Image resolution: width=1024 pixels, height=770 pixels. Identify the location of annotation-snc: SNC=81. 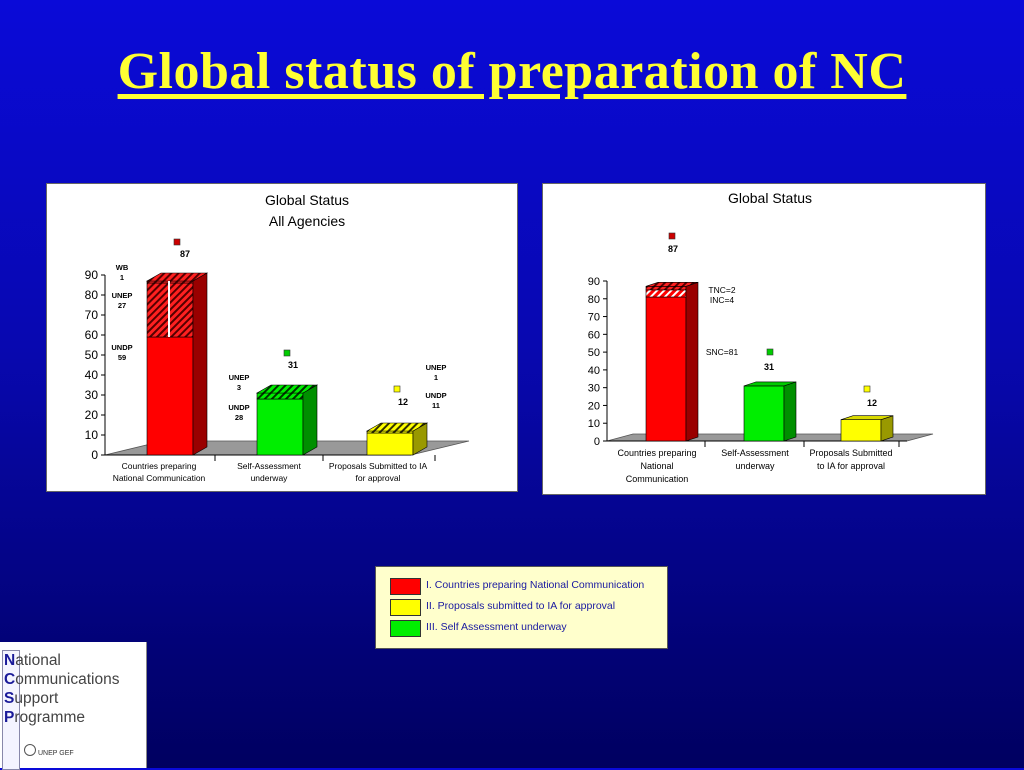
(722, 352).